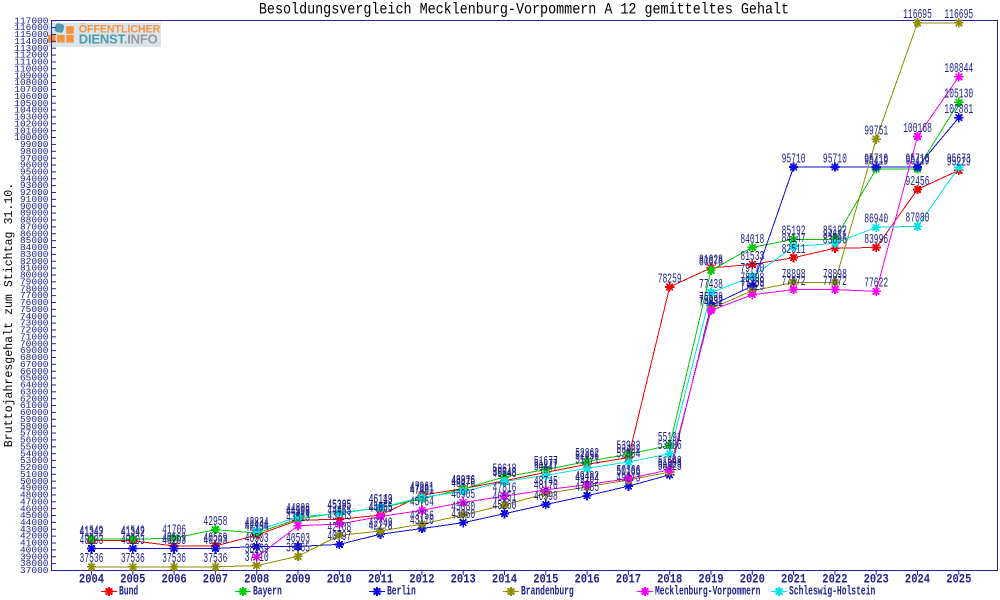  Describe the element at coordinates (256, 580) in the screenshot. I see `svg-text: 2008` at that location.